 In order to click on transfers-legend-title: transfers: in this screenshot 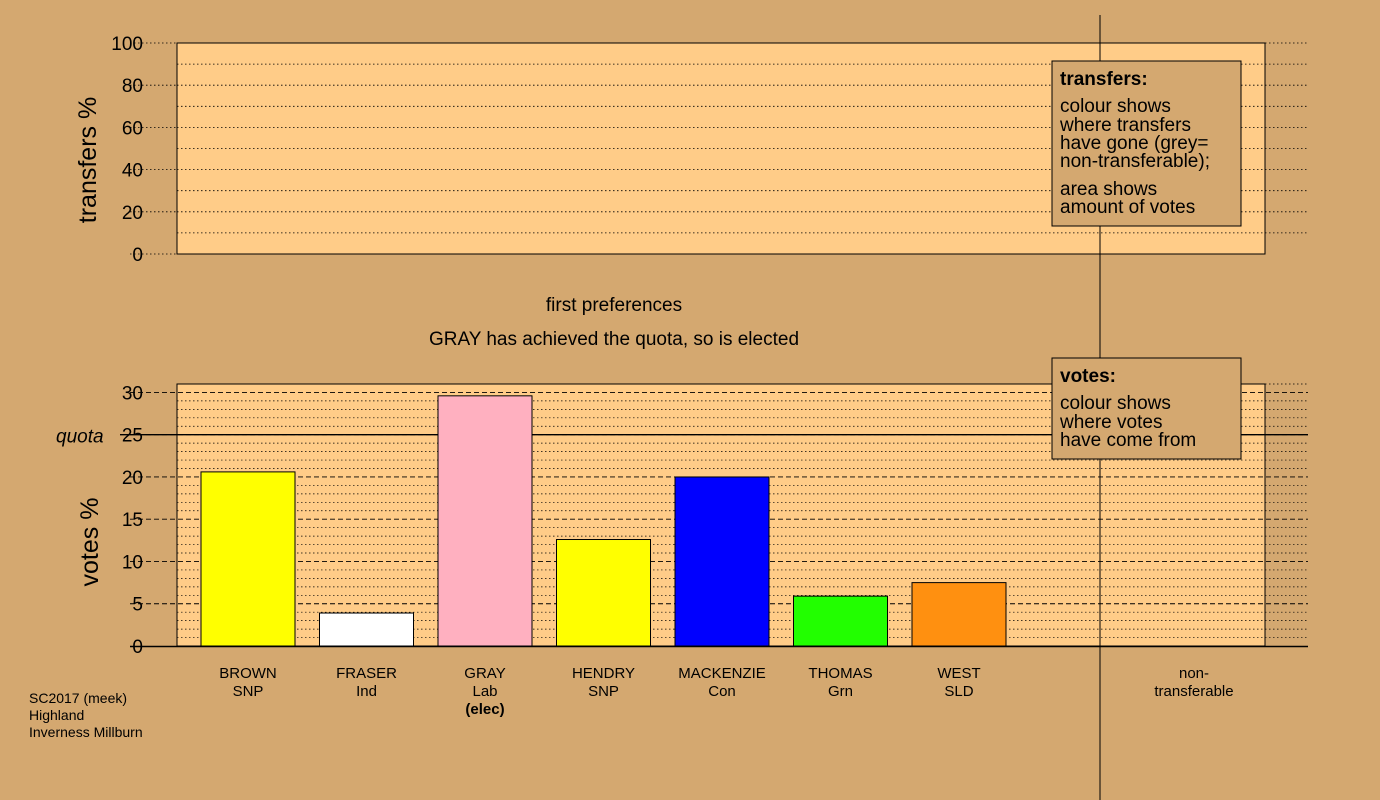, I will do `click(1104, 79)`.